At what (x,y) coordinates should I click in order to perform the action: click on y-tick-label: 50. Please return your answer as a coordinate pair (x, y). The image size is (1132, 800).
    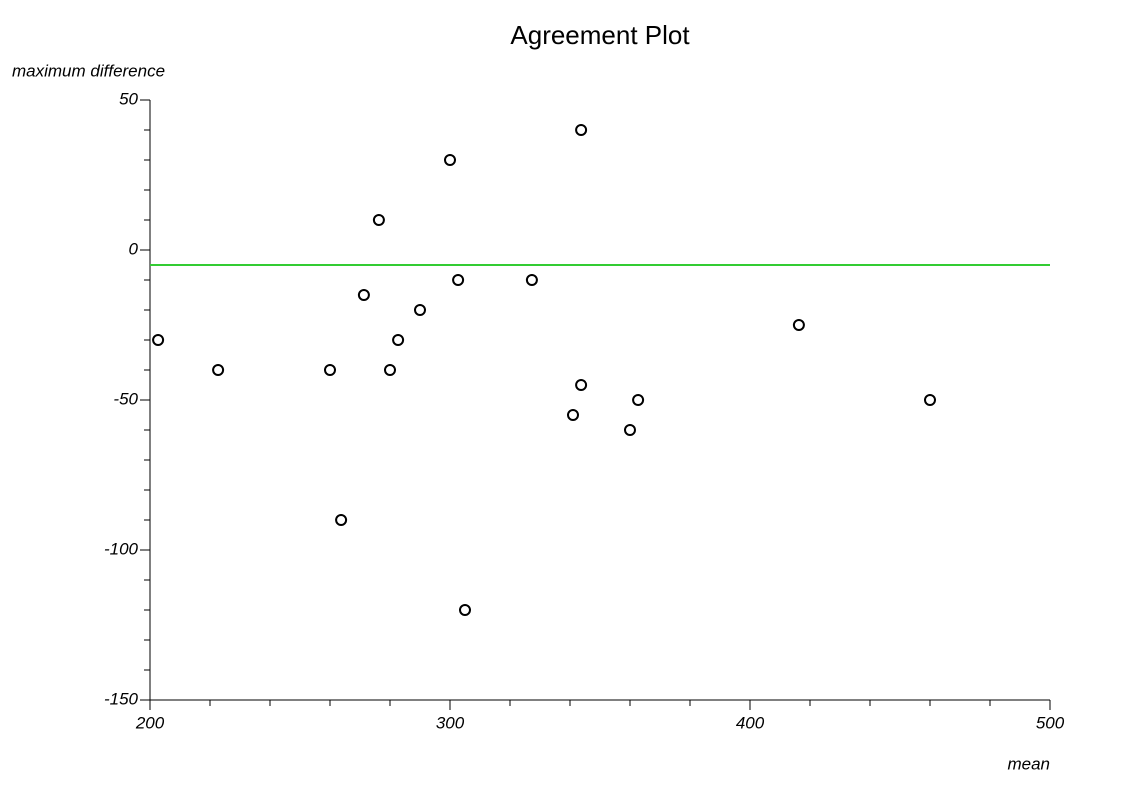
    Looking at the image, I should click on (128, 98).